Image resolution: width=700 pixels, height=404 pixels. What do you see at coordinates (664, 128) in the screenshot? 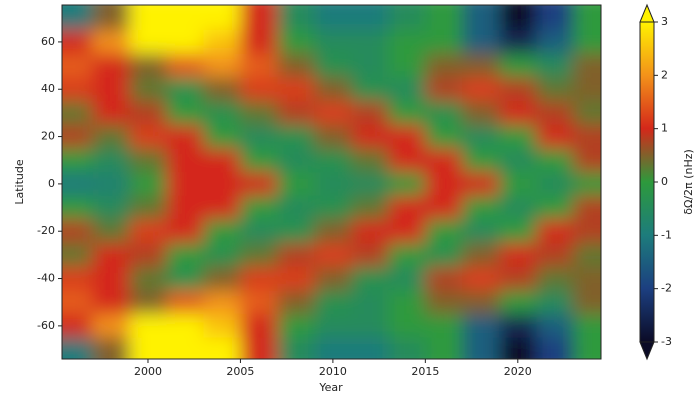
I see `colorbar-tick-label: 1` at bounding box center [664, 128].